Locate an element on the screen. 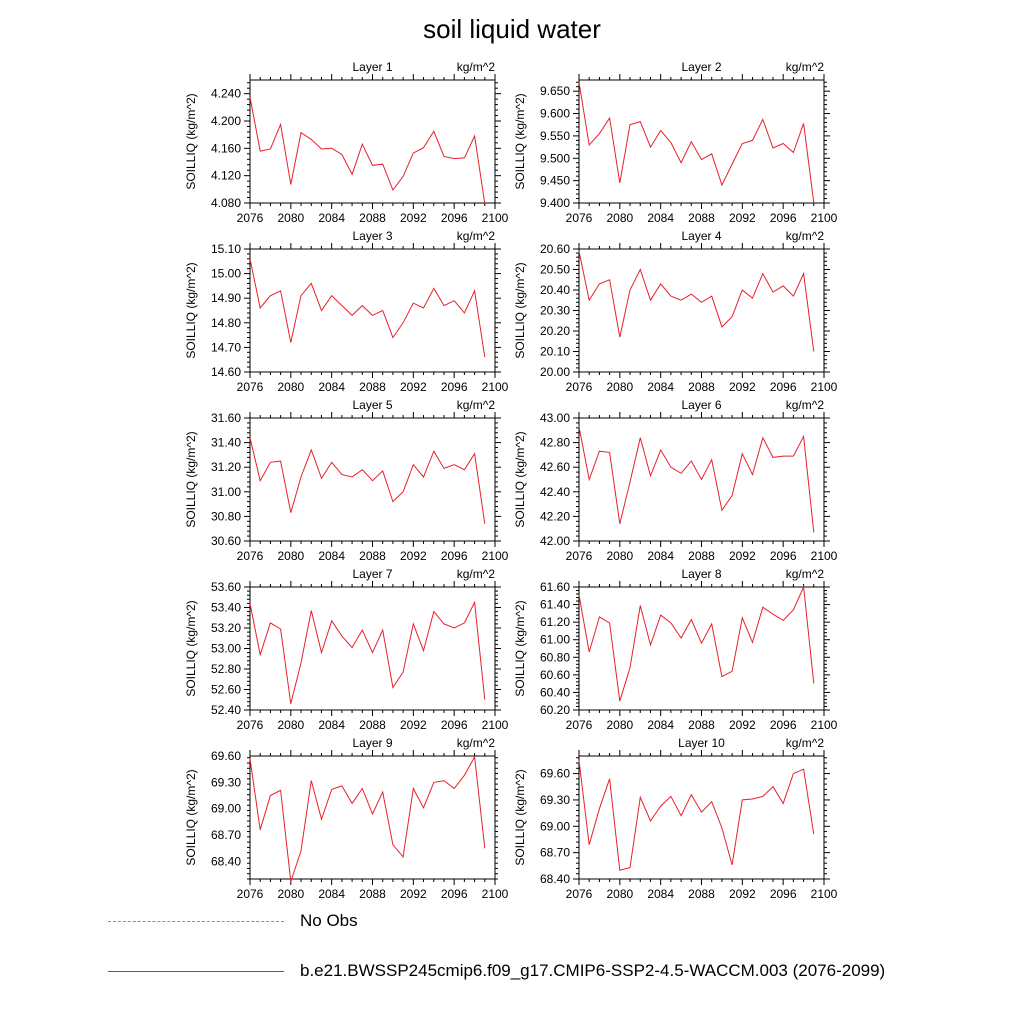  y-tick-label: 31.40 is located at coordinates (226, 443).